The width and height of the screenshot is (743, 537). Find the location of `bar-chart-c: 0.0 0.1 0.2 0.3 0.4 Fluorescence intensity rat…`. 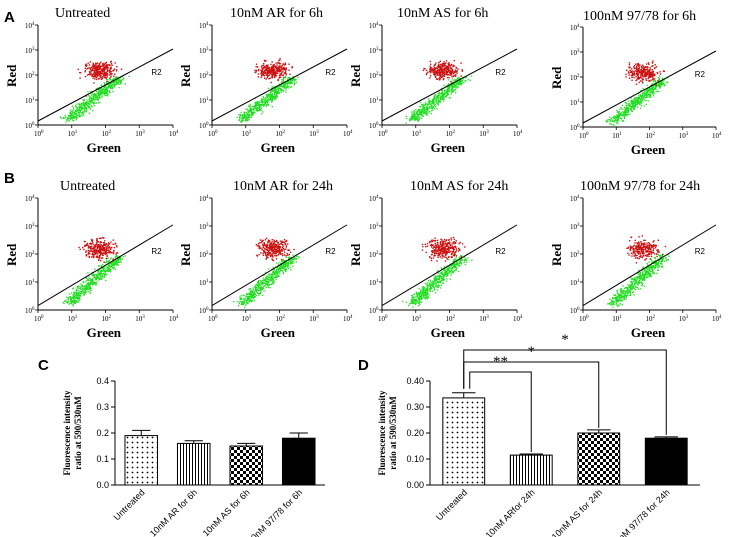

bar-chart-c: 0.0 0.1 0.2 0.3 0.4 Fluorescence intensity rat… is located at coordinates (193, 456).